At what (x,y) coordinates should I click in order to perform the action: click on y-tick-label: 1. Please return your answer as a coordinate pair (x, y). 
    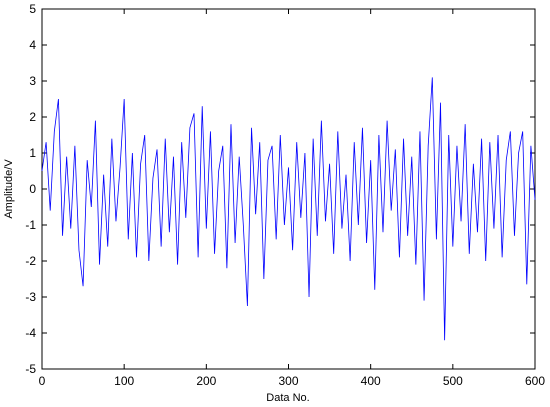
    Looking at the image, I should click on (32, 153).